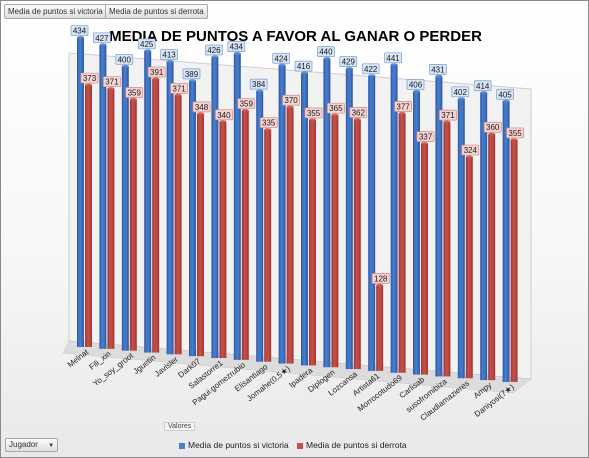 The image size is (589, 458). I want to click on value-label-derrota-0: 373, so click(90, 78).